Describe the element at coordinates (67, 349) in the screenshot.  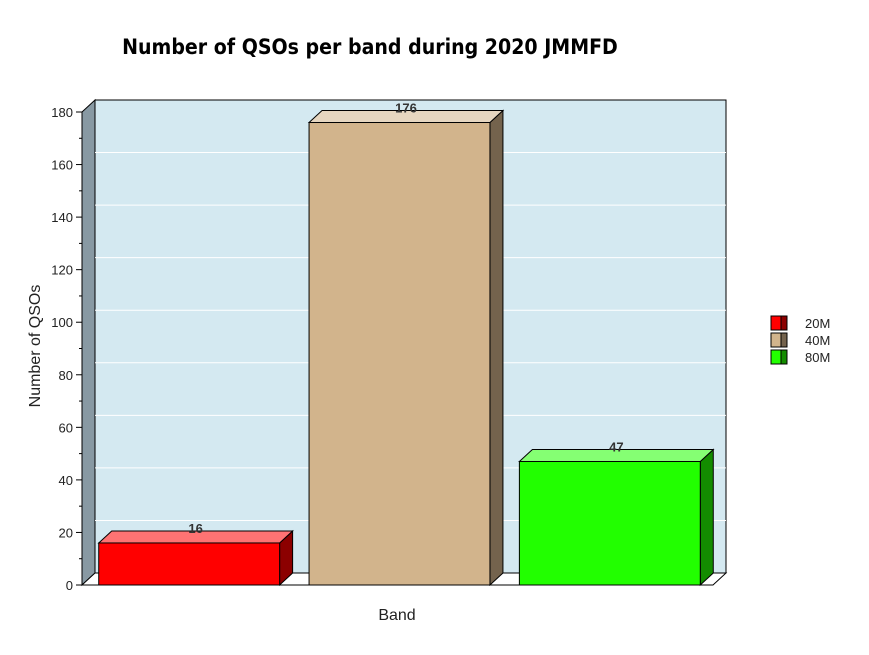
I see `y-axis: 0 20 40 60 80 100 120 140 160 180` at that location.